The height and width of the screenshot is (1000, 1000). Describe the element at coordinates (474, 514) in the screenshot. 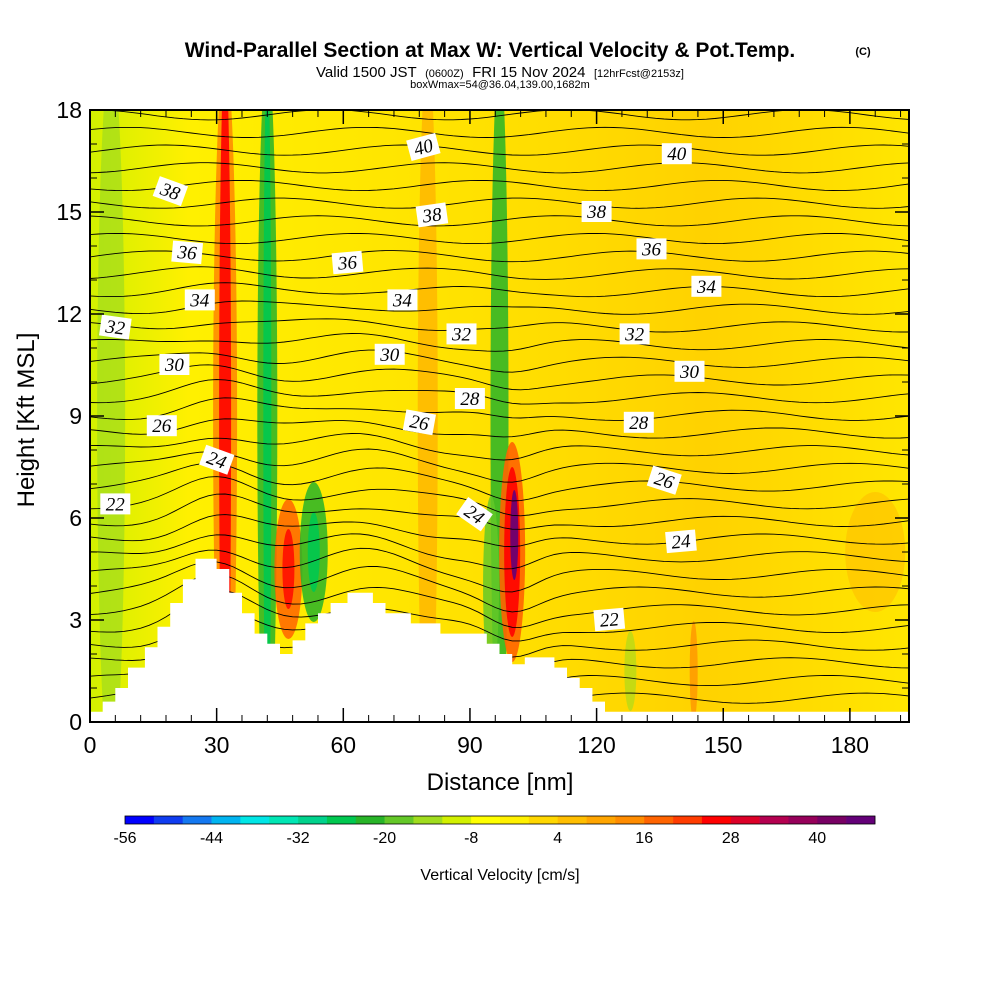

I see `theta-contour-label: 24` at that location.